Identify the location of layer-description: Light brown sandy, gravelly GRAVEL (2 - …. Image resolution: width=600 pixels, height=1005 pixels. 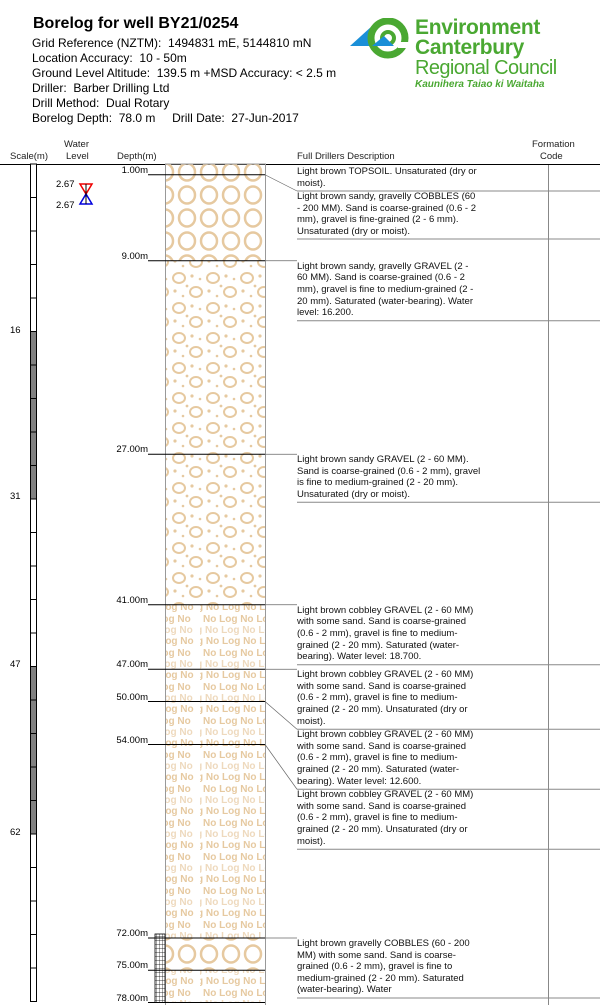
(385, 289).